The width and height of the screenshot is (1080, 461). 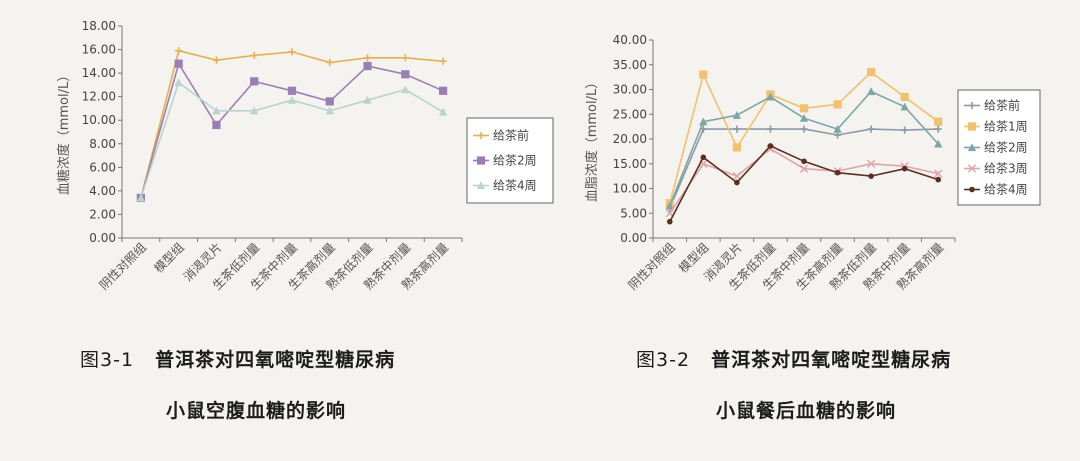 I want to click on y-tick-label: 20.00, so click(x=630, y=139).